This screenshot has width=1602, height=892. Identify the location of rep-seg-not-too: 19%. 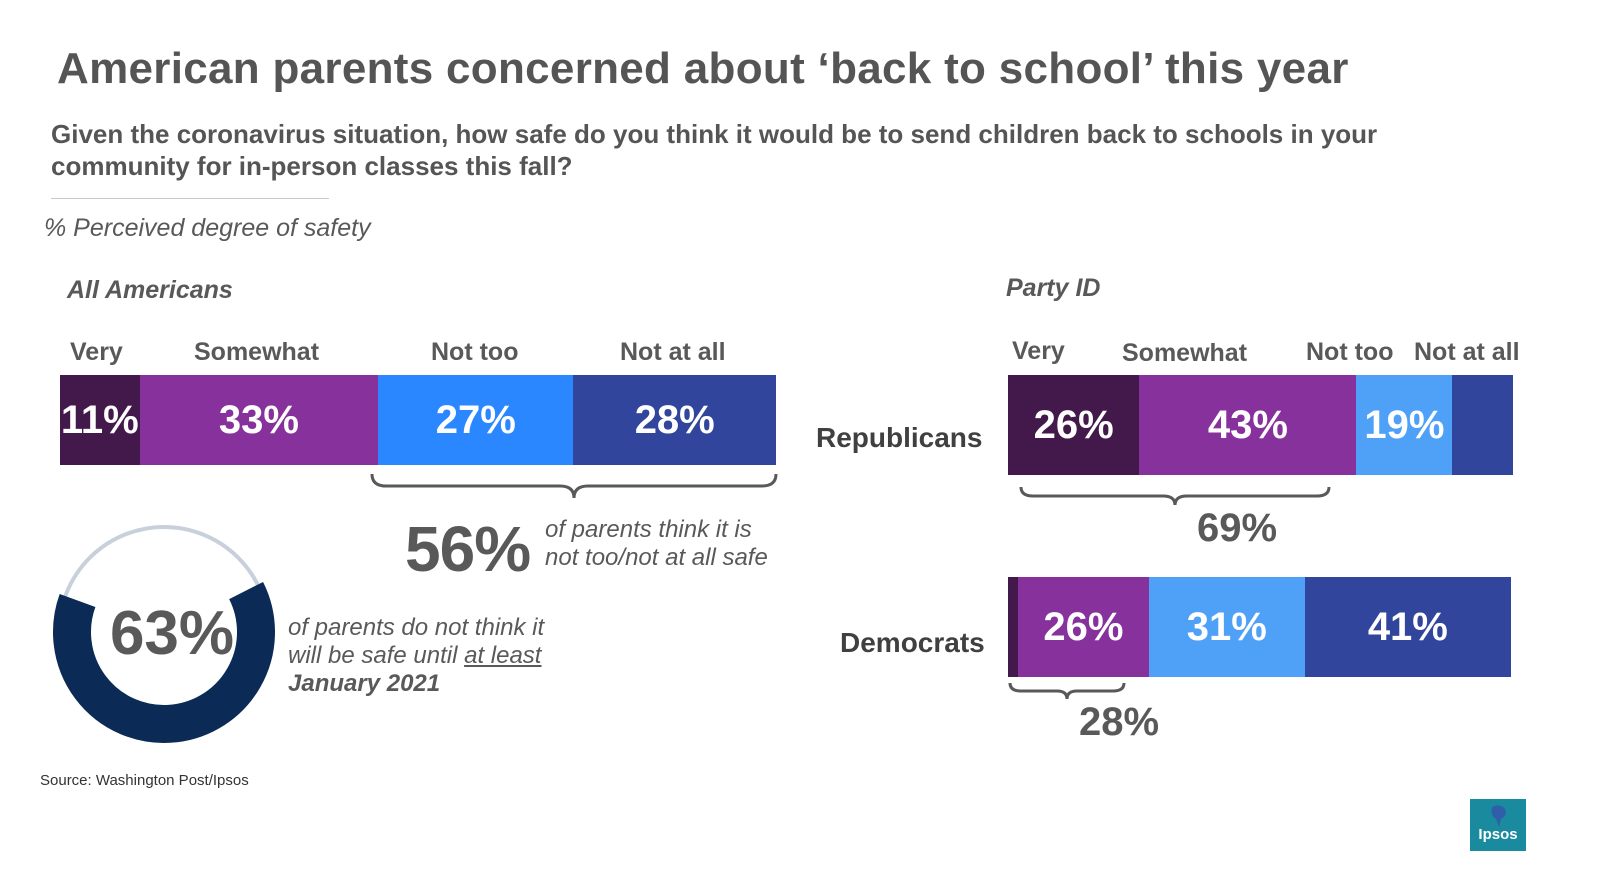
(1404, 425).